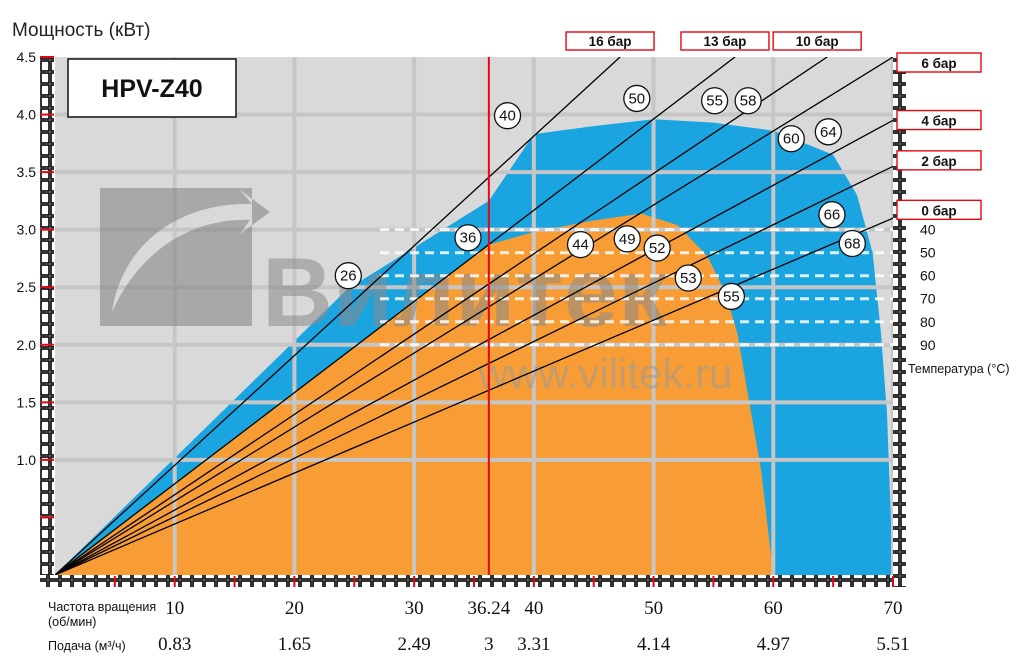 Image resolution: width=1024 pixels, height=670 pixels. Describe the element at coordinates (174, 644) in the screenshot. I see `flow-tick-label: 0.83` at that location.